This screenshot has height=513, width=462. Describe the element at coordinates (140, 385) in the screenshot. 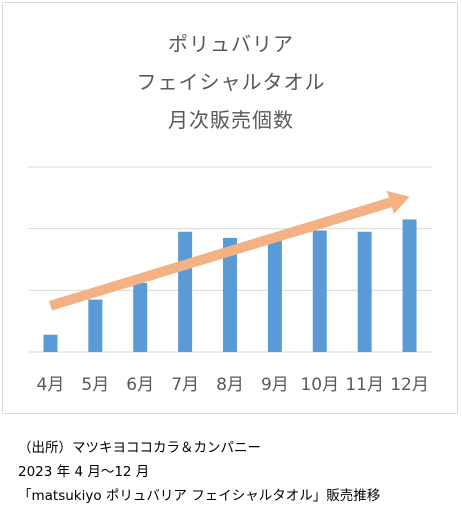

I see `x-tick-label: 6月` at that location.